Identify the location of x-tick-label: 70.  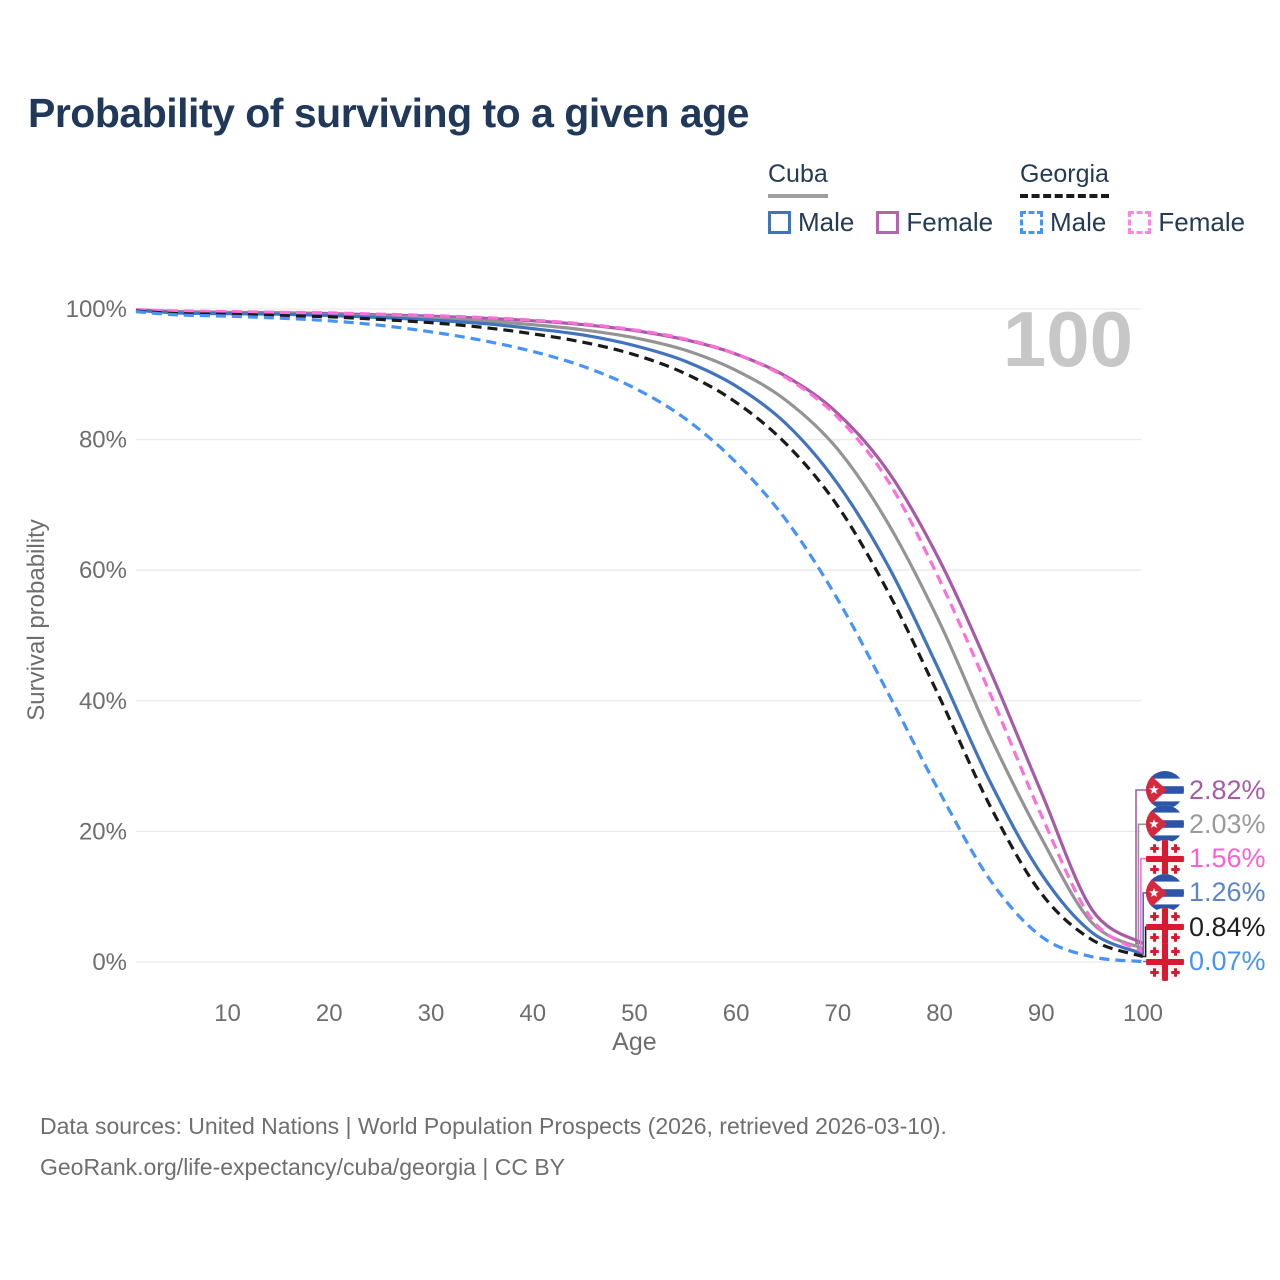
(837, 1013).